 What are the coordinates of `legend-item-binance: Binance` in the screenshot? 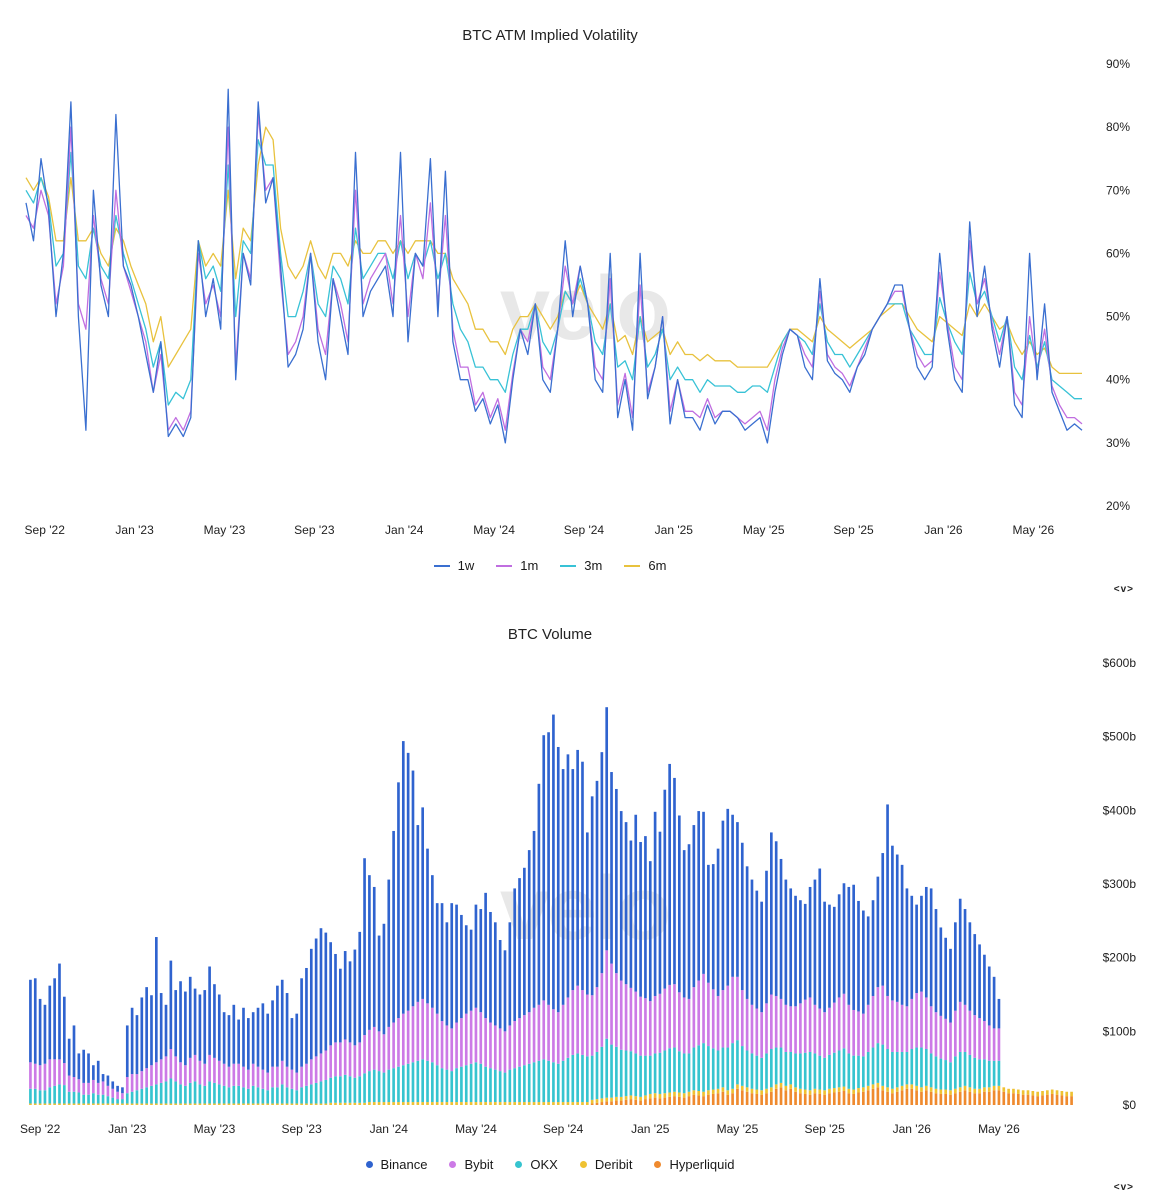 It's located at (396, 1164).